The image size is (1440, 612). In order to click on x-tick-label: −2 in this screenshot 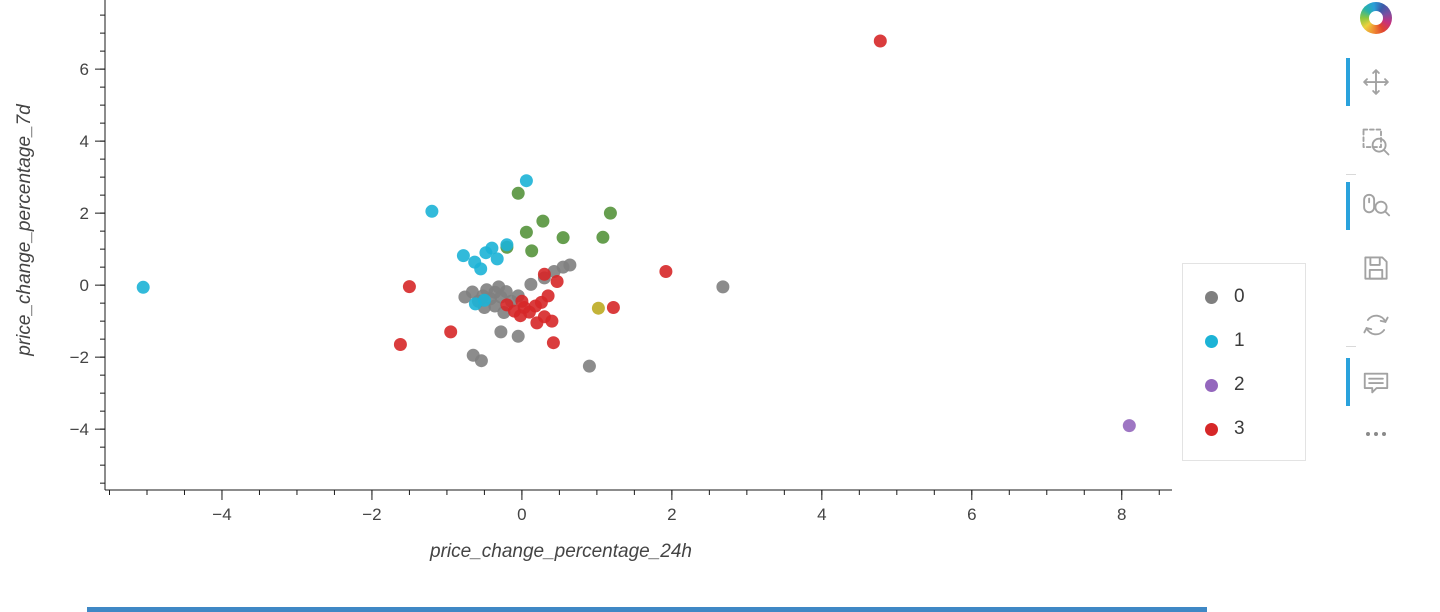, I will do `click(371, 514)`.